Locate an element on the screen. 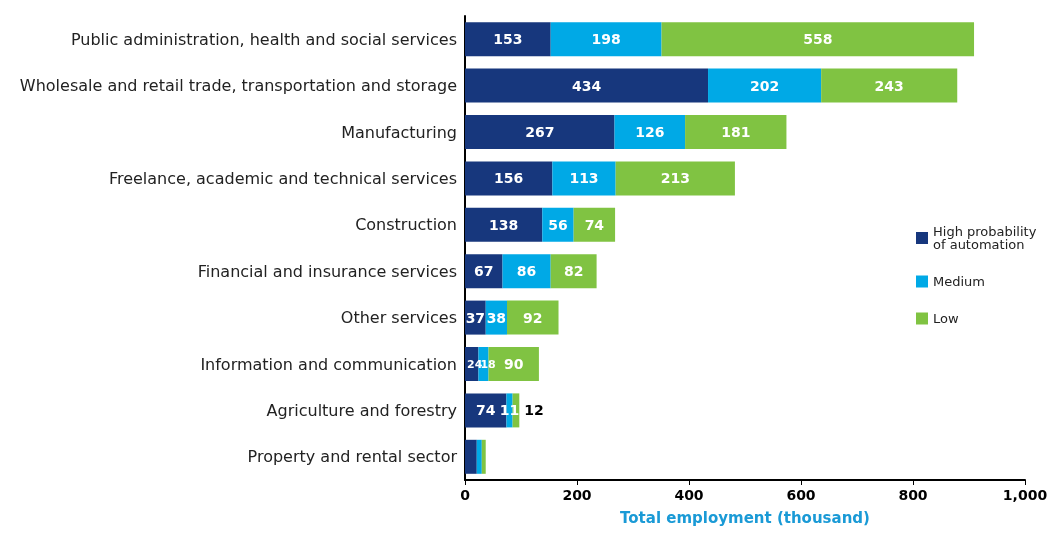 The image size is (1059, 548). x-axis-title: Total employment (thousand) is located at coordinates (745, 517).